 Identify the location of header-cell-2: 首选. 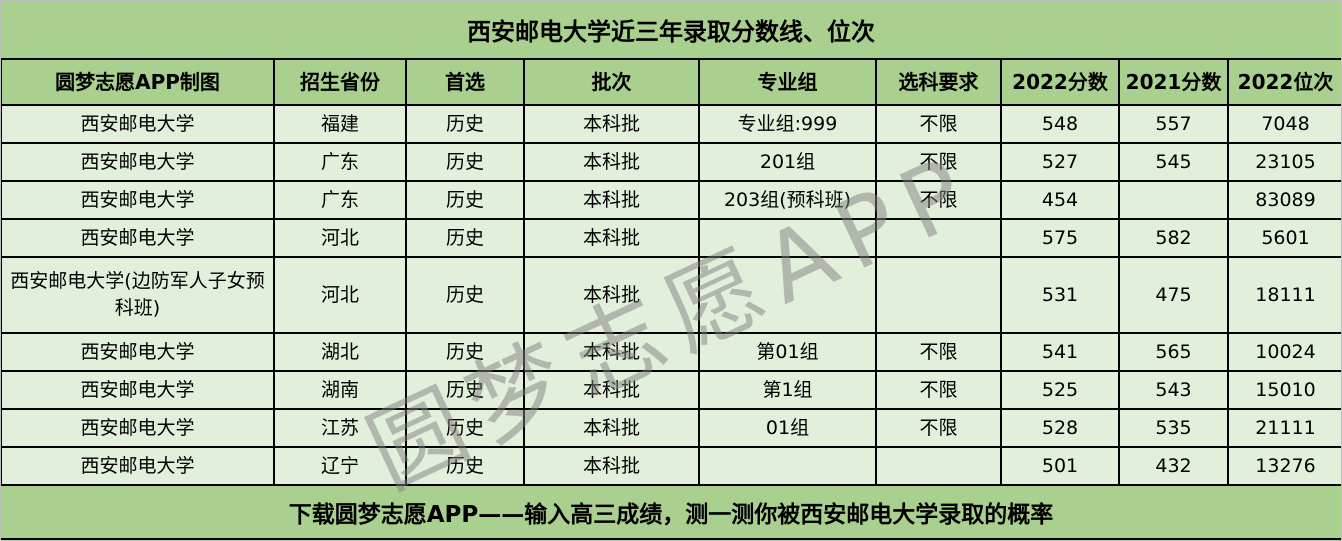
(465, 82).